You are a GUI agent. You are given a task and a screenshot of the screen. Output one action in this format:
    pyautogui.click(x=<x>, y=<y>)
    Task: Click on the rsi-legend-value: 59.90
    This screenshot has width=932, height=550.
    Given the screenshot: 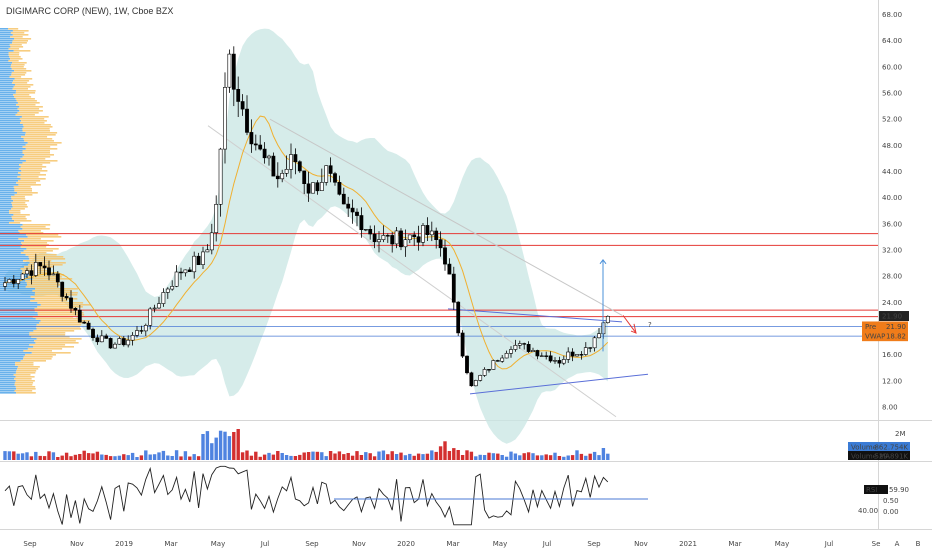 What is the action you would take?
    pyautogui.click(x=899, y=490)
    